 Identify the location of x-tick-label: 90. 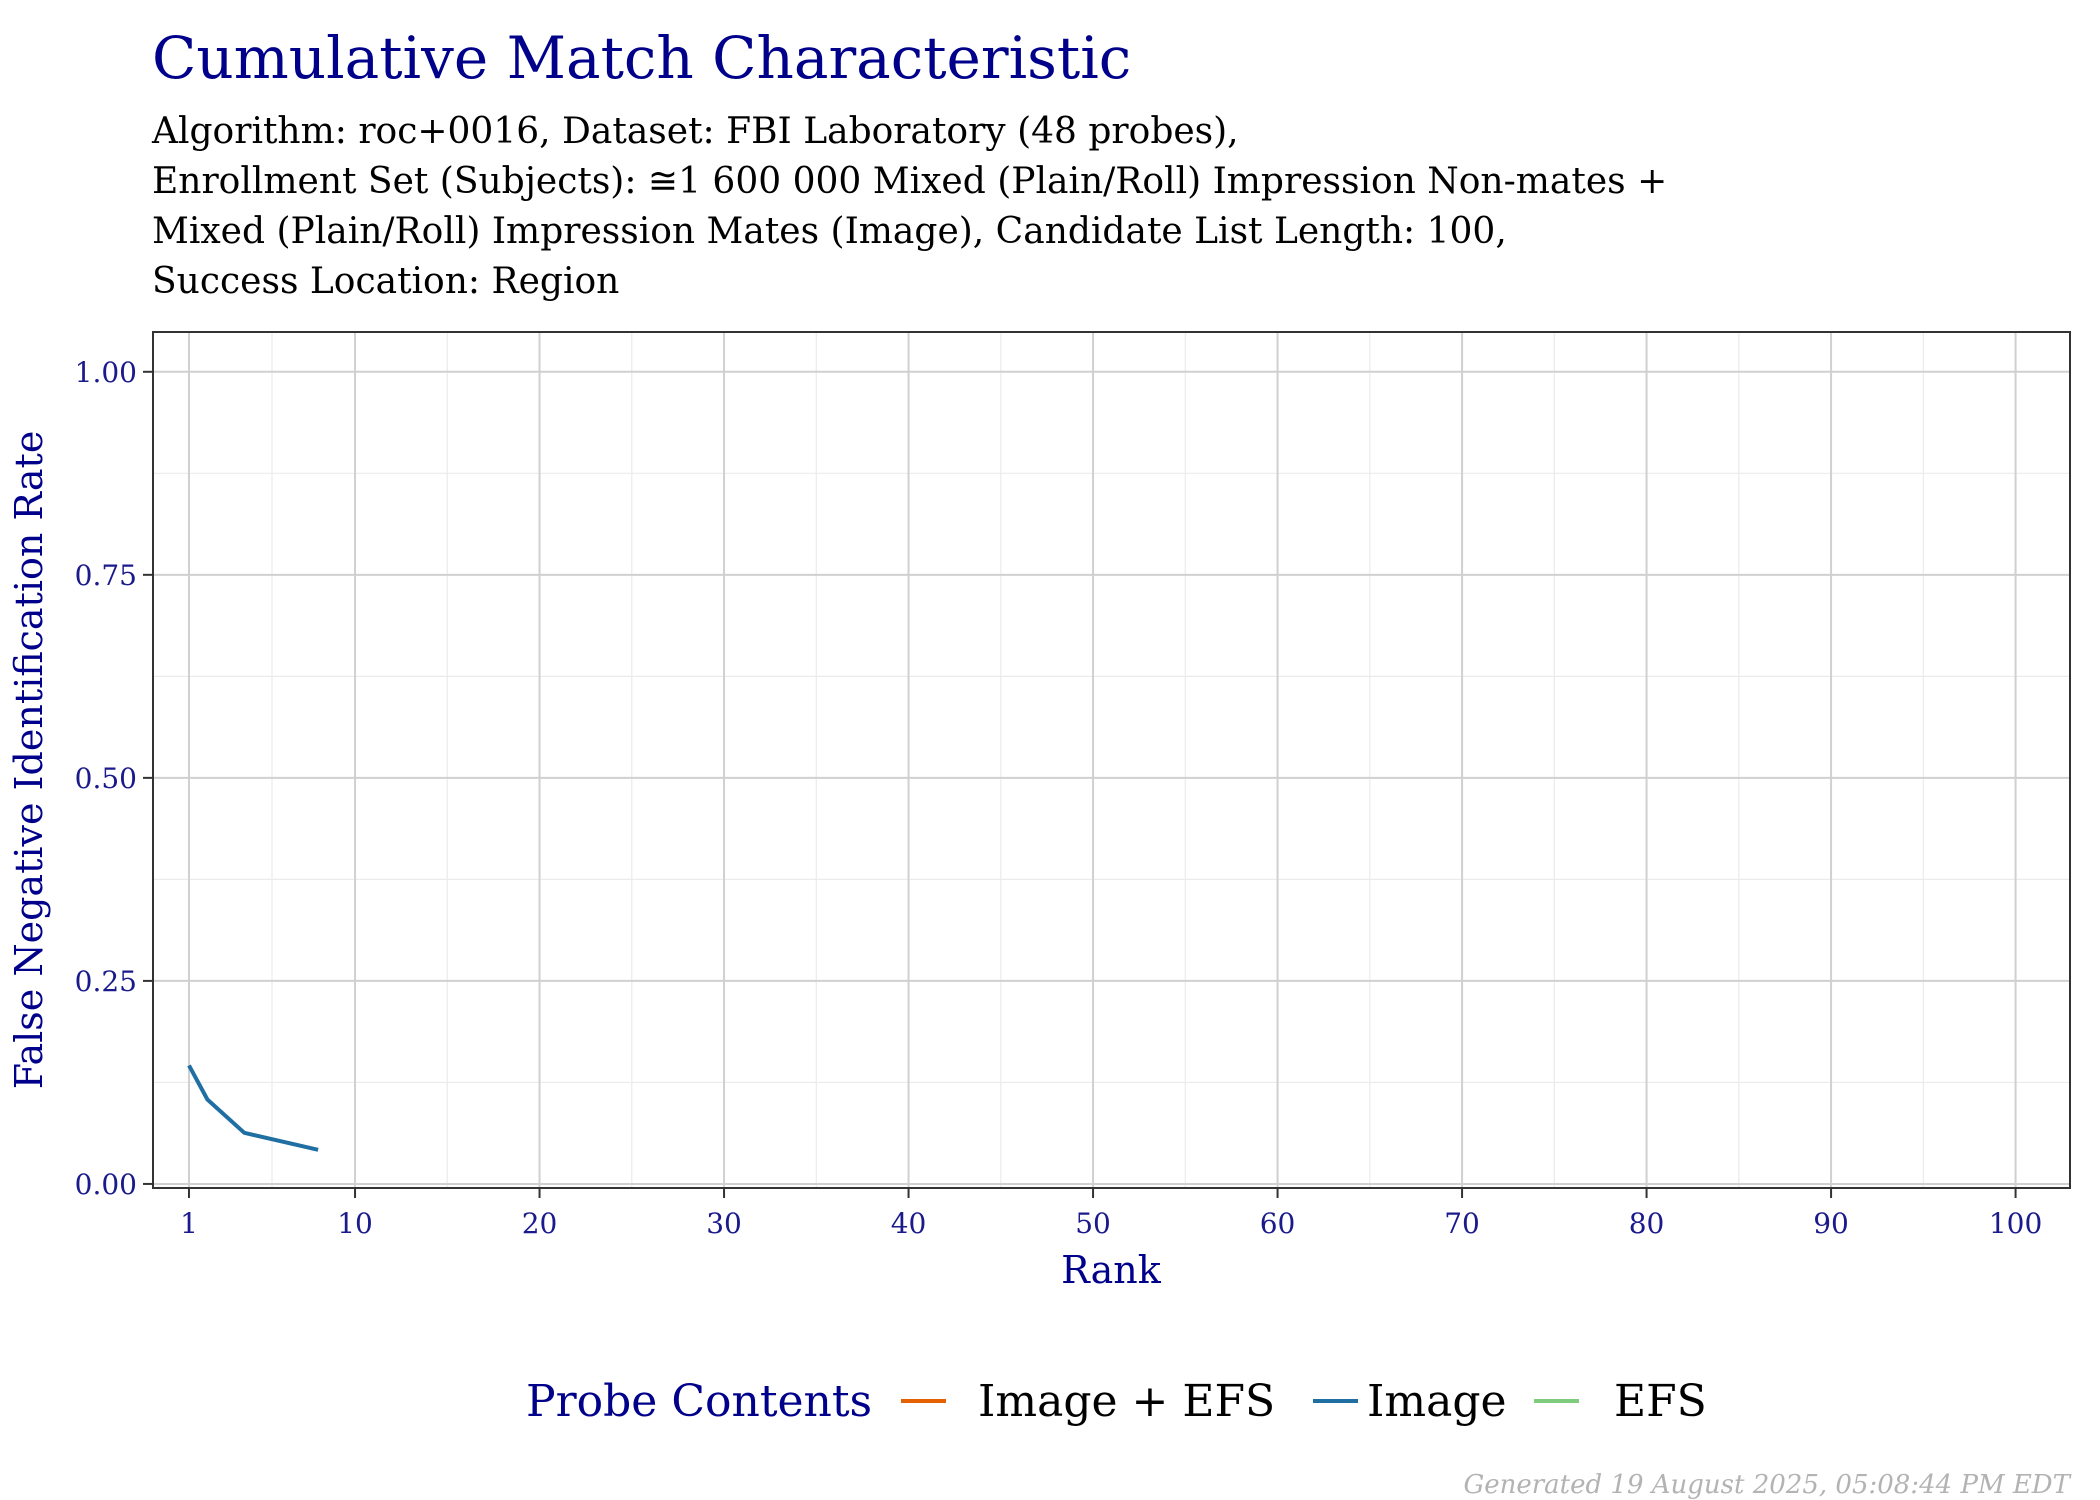
(1831, 1223).